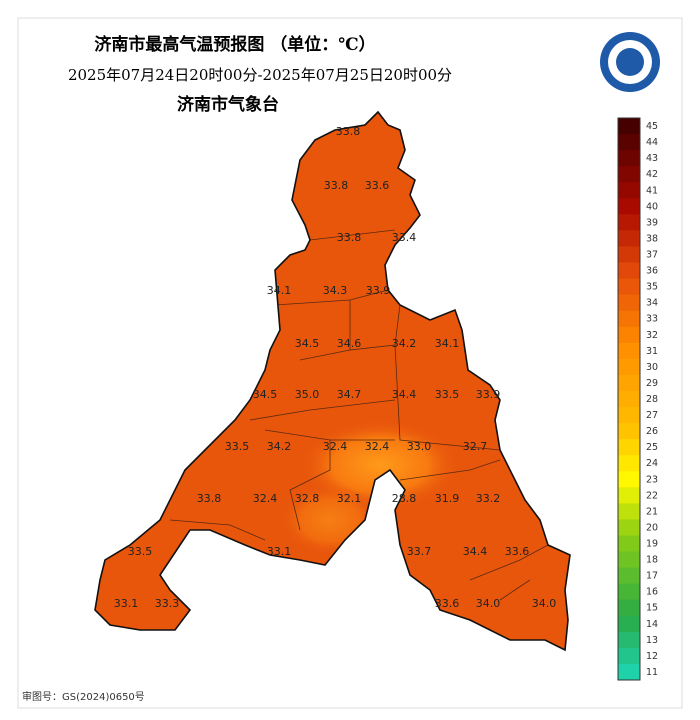  I want to click on colorbar-tick-label: 36, so click(652, 271).